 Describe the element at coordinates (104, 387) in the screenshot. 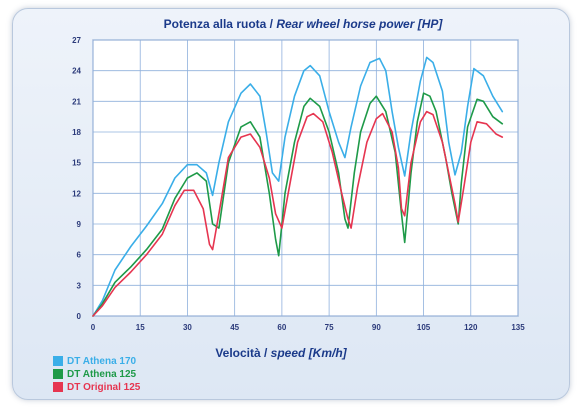

I see `legend-label: DT Original 125` at that location.